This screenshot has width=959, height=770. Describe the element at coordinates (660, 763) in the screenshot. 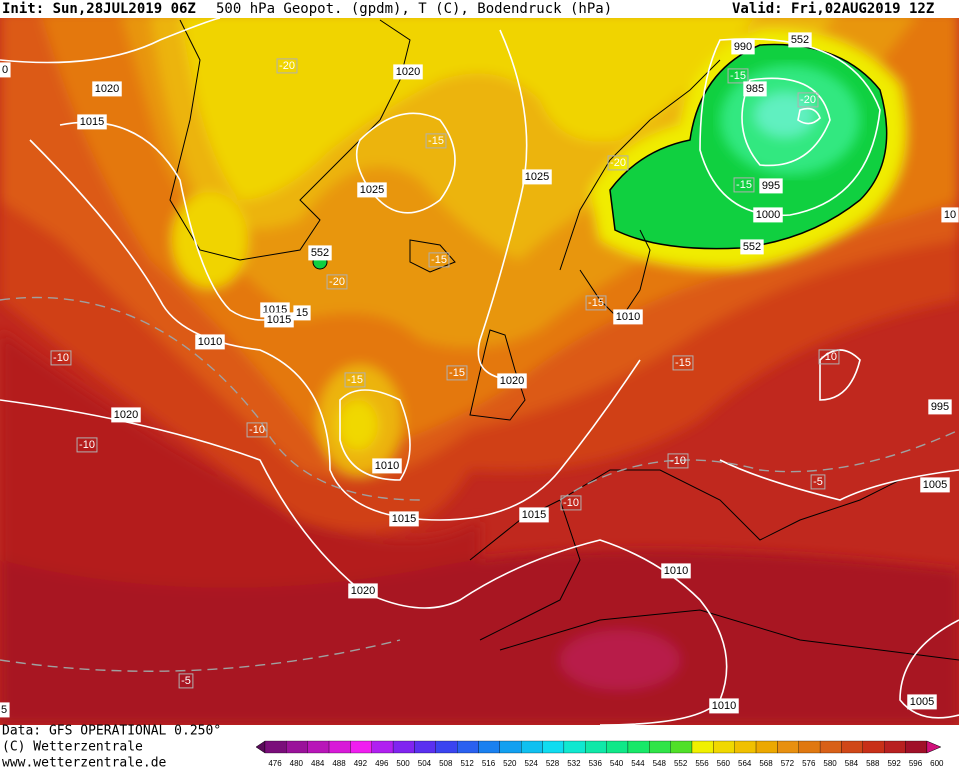

I see `colorbar-tick-label: 548` at that location.